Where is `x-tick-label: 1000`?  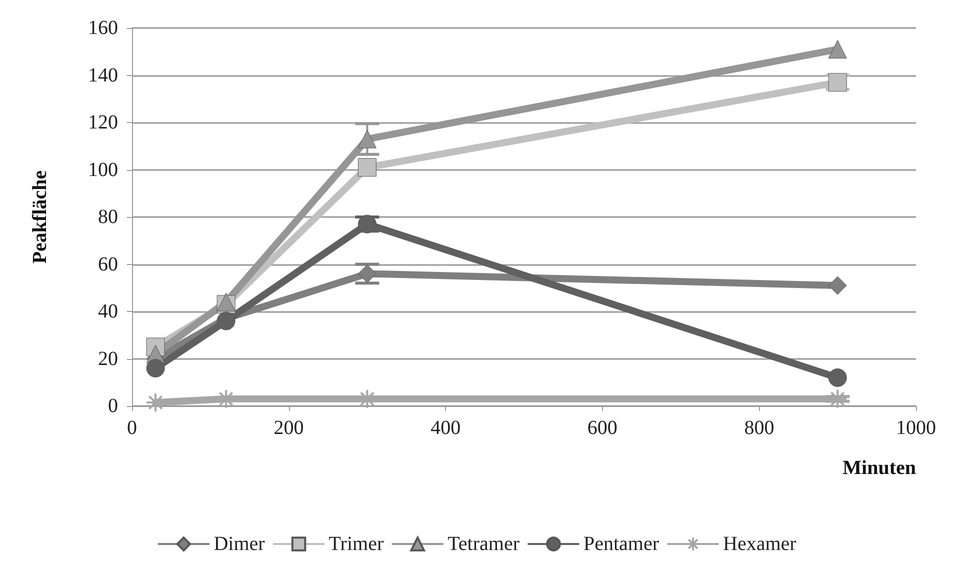
x-tick-label: 1000 is located at coordinates (916, 428).